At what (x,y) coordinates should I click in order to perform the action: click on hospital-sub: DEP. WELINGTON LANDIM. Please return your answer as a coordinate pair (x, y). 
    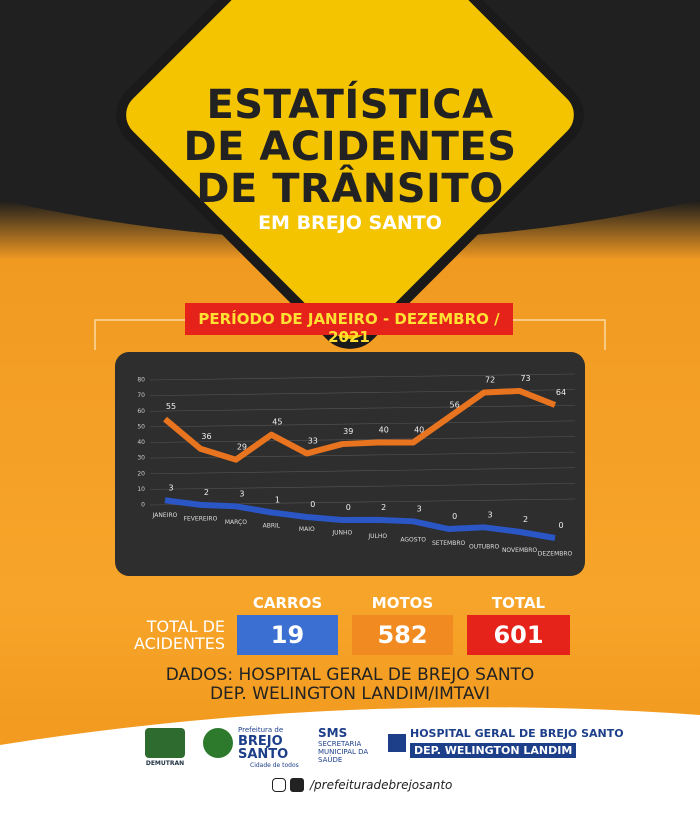
    Looking at the image, I should click on (493, 750).